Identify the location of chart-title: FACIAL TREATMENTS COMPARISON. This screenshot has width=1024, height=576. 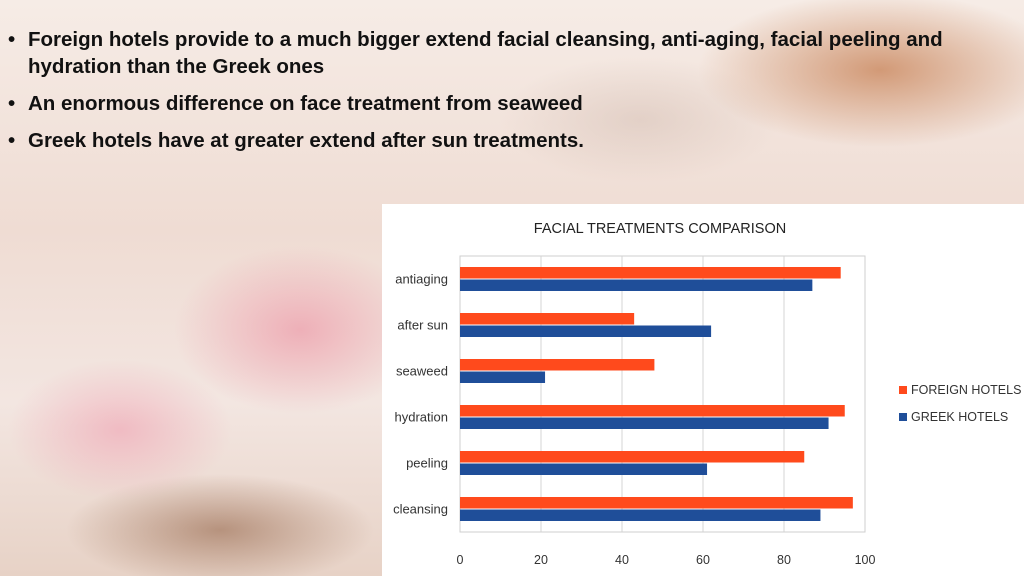
(660, 229).